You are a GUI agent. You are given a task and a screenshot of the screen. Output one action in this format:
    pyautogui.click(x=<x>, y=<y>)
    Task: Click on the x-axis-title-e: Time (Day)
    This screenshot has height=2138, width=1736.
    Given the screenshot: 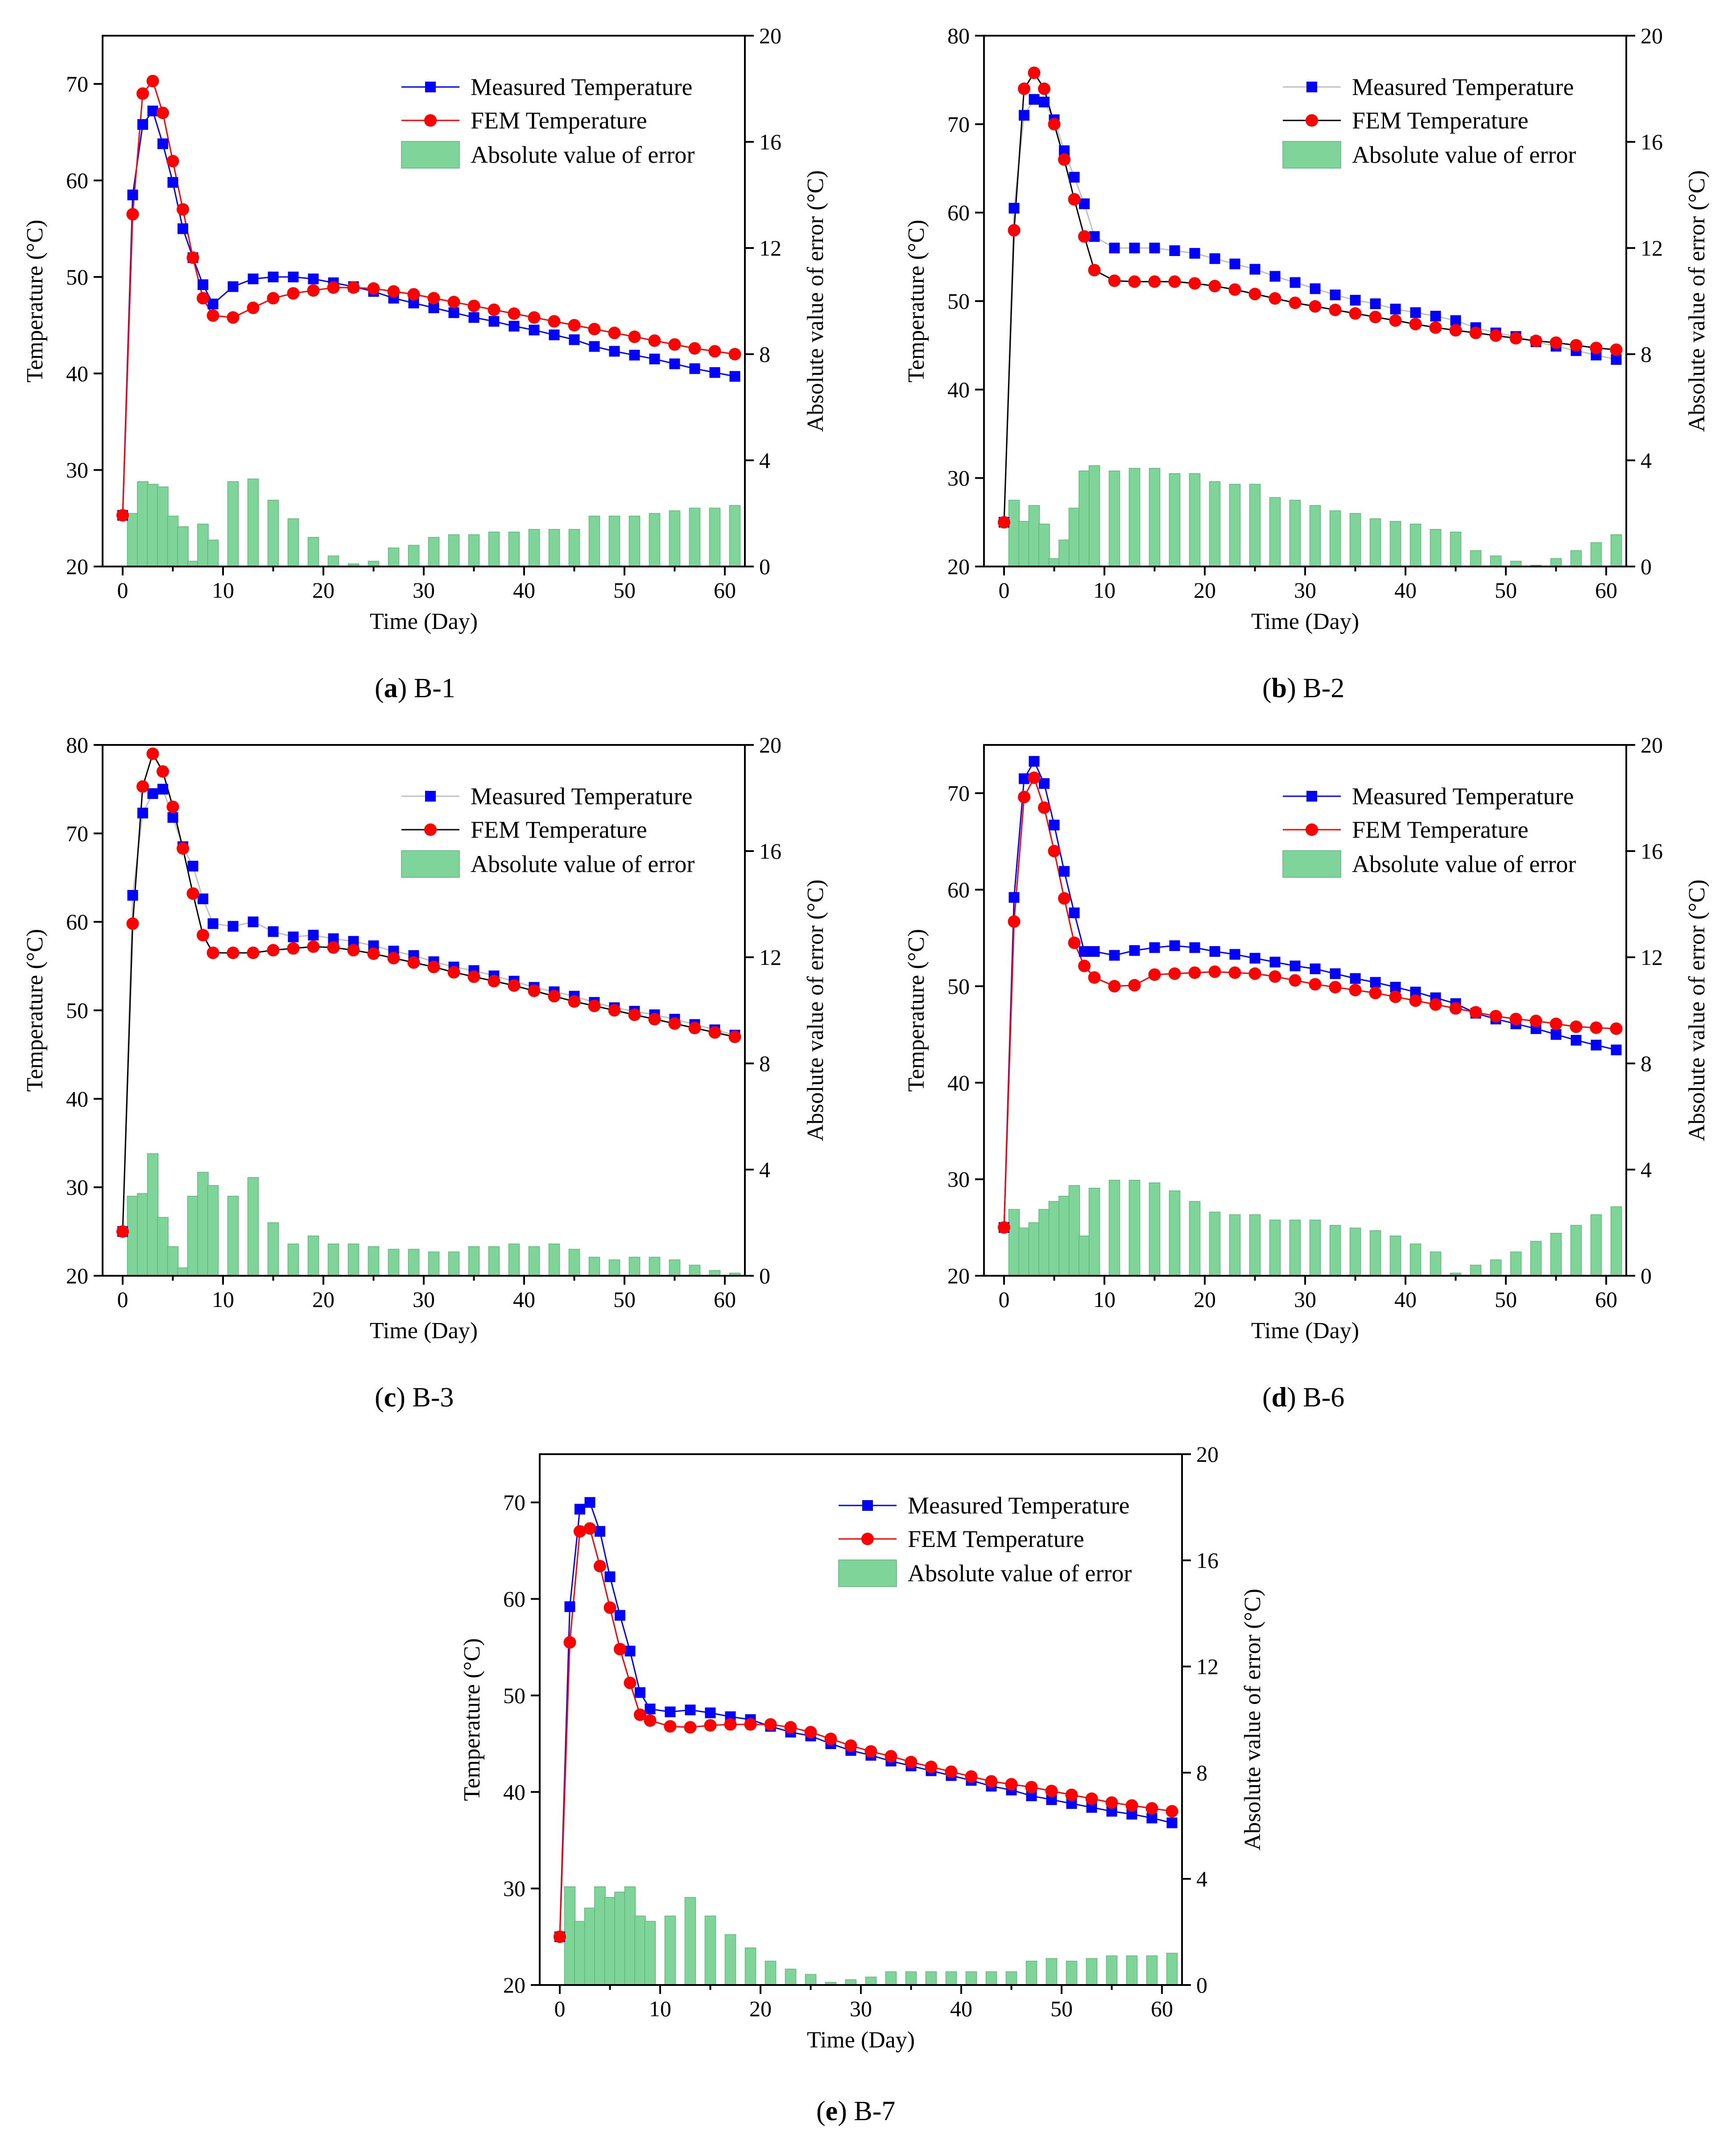 What is the action you would take?
    pyautogui.click(x=861, y=2040)
    